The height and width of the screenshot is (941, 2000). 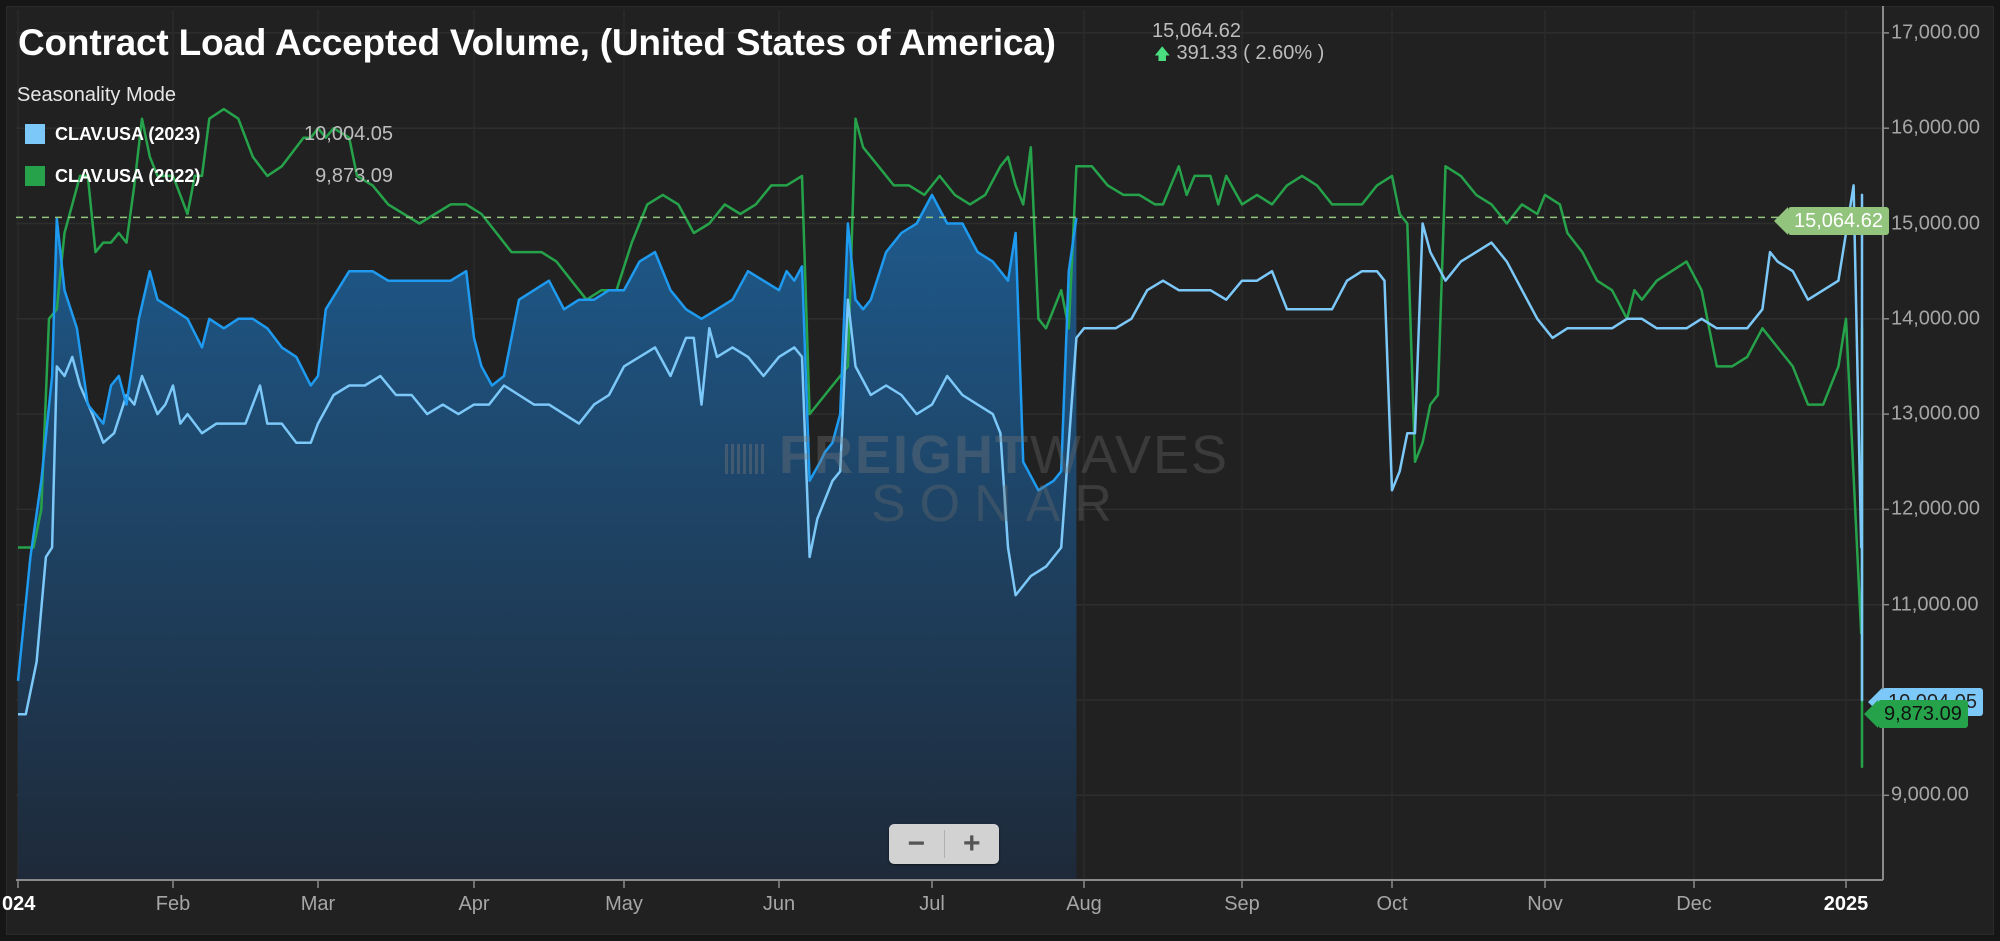 What do you see at coordinates (348, 133) in the screenshot?
I see `legend-value: 10,004.05` at bounding box center [348, 133].